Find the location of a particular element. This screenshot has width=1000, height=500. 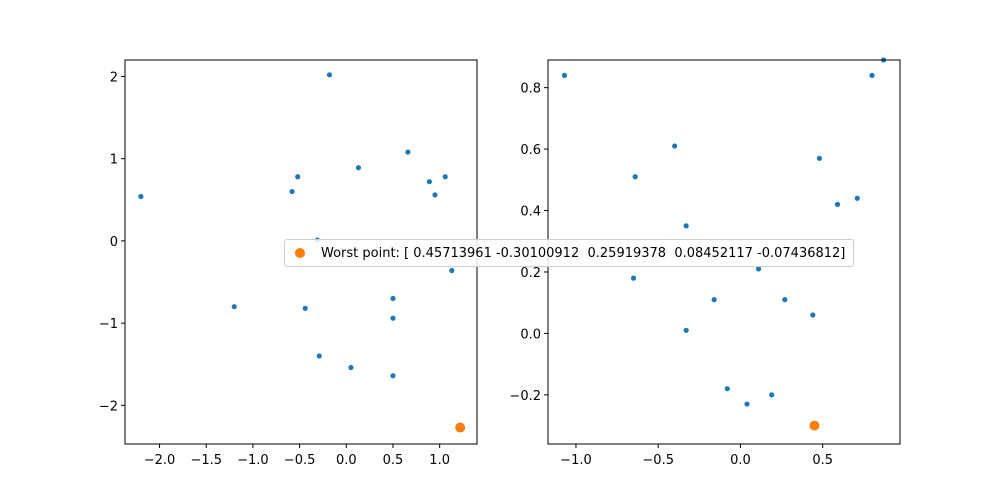

subplot-2-xtick-label: −0.5 is located at coordinates (658, 460).